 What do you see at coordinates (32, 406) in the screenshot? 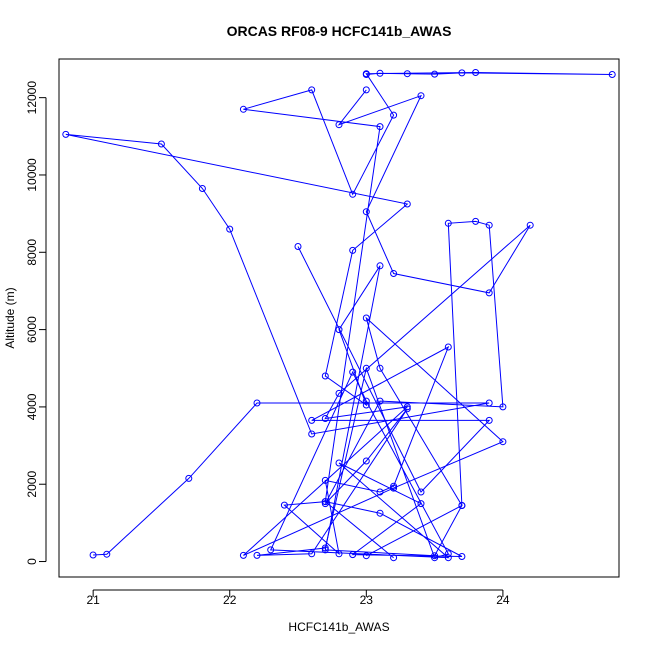
I see `y-tick-label: 4000` at bounding box center [32, 406].